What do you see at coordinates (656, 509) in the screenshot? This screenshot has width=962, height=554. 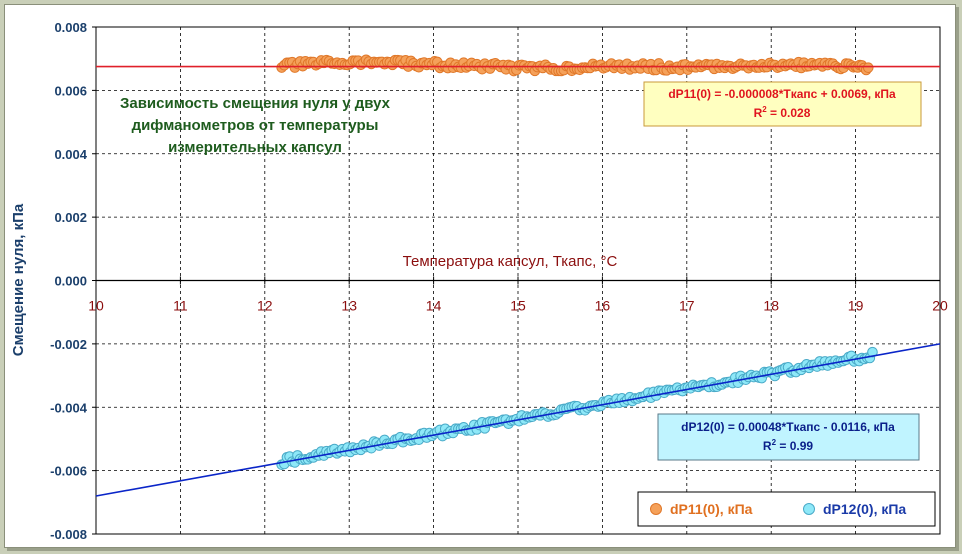 I see `legend-marker-dp11` at bounding box center [656, 509].